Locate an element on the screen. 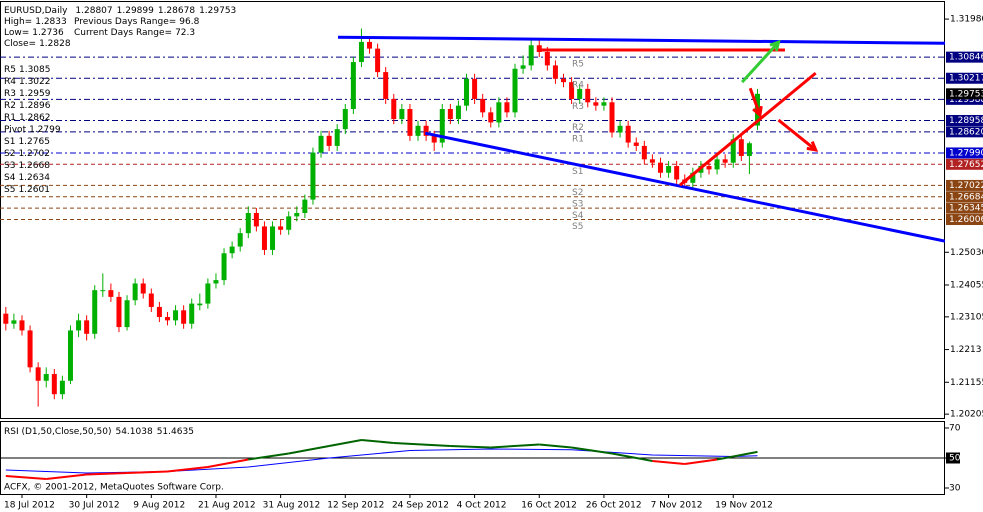  pivot-inline-name: R4 is located at coordinates (578, 86).